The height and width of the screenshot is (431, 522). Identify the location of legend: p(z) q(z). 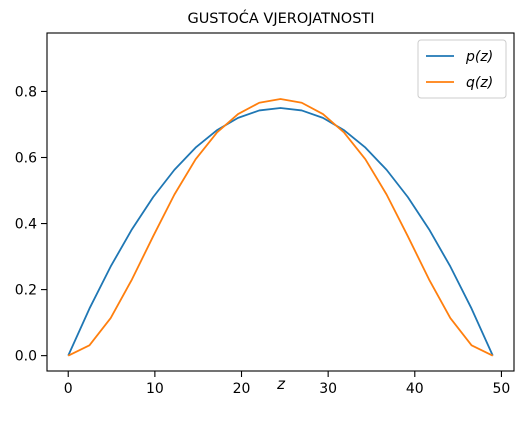
(462, 69).